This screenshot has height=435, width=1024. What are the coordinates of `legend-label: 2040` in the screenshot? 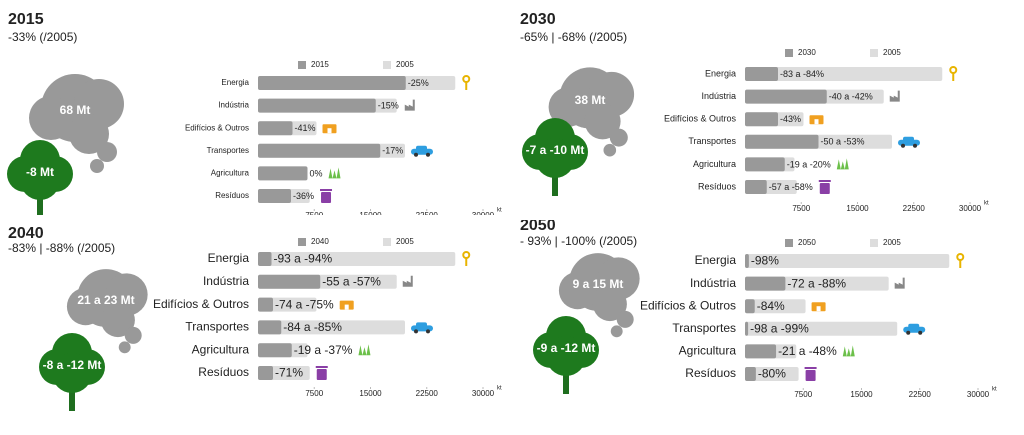 It's located at (320, 241).